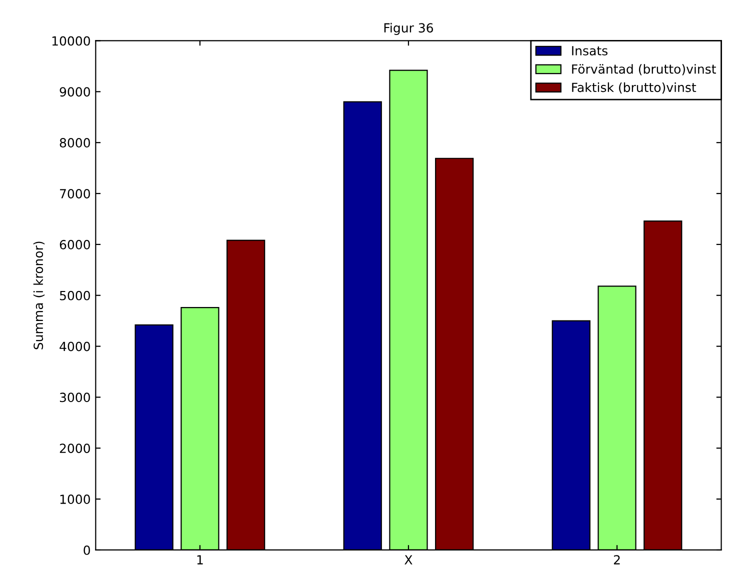  What do you see at coordinates (75, 347) in the screenshot?
I see `y-tick-label: 4000` at bounding box center [75, 347].